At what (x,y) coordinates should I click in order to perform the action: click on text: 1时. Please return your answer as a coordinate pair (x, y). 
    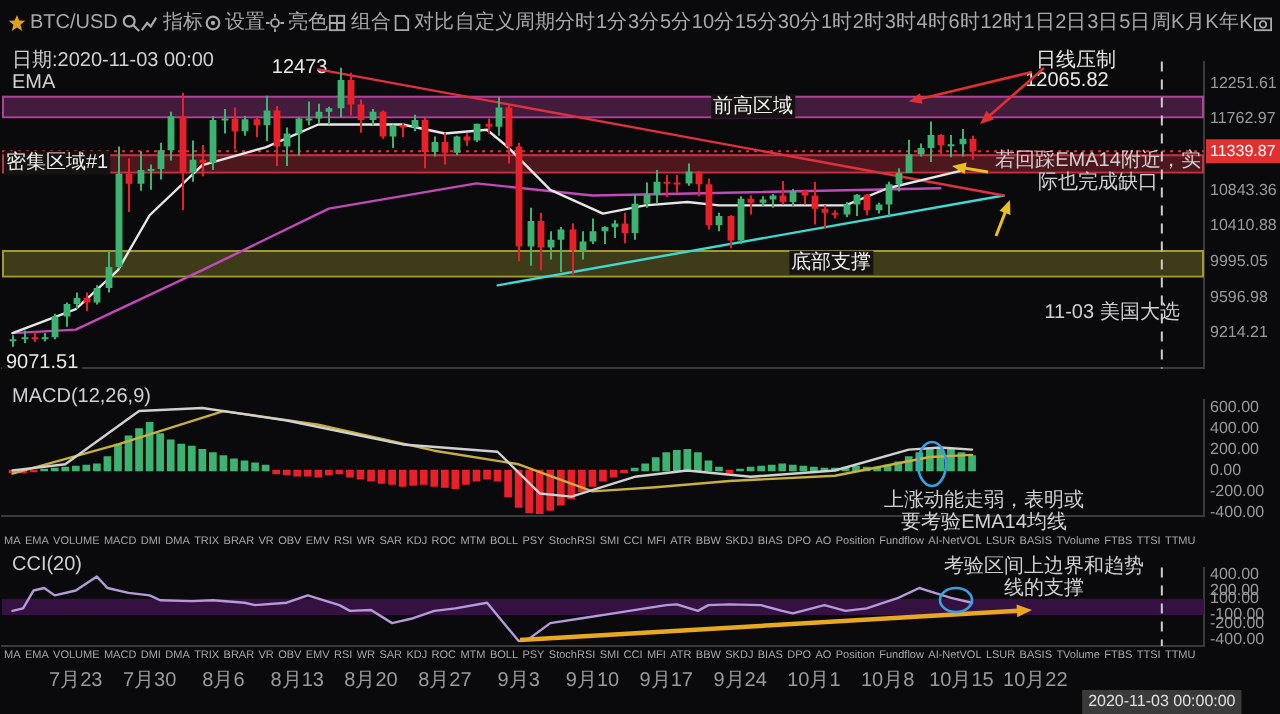
    Looking at the image, I should click on (836, 23).